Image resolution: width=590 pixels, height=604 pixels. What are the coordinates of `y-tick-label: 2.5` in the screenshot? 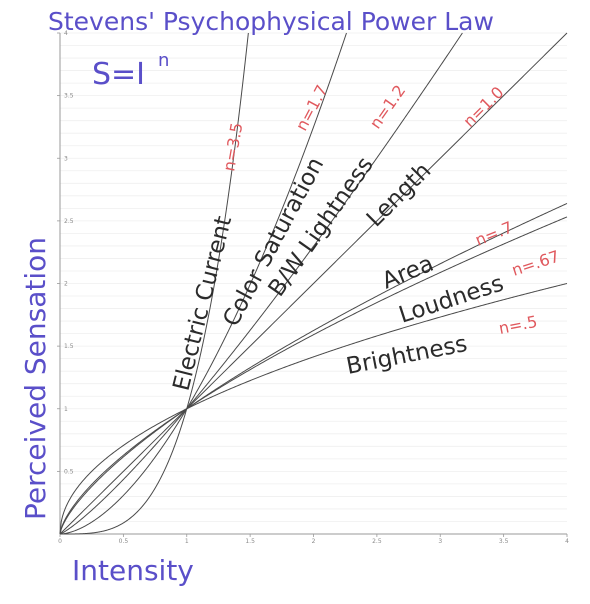 It's located at (69, 221).